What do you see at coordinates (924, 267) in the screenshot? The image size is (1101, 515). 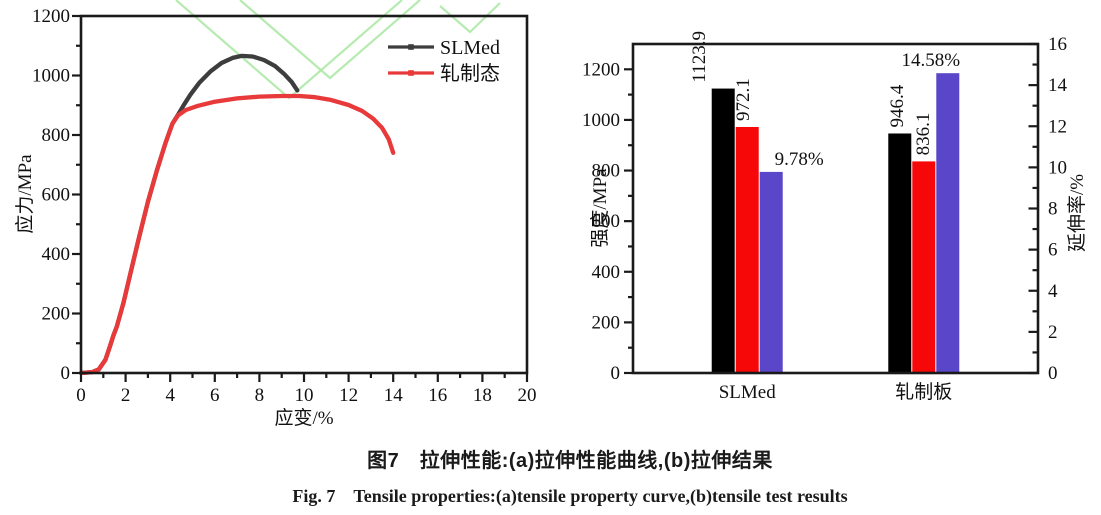 I see `bar-轧制板-1` at bounding box center [924, 267].